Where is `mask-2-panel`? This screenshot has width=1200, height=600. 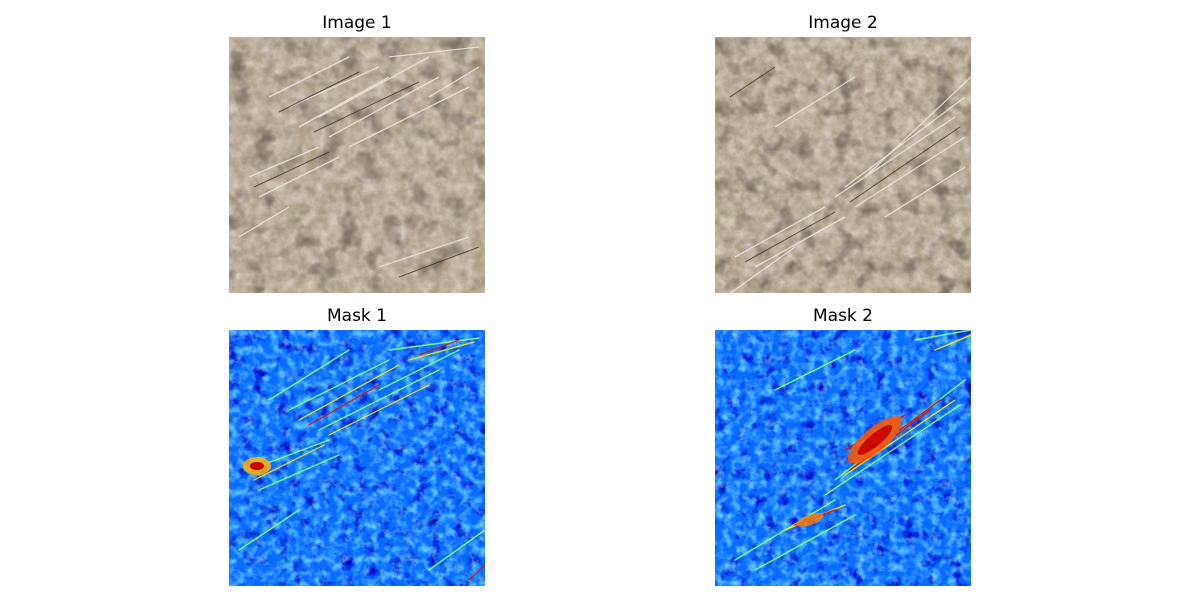 mask-2-panel is located at coordinates (843, 458).